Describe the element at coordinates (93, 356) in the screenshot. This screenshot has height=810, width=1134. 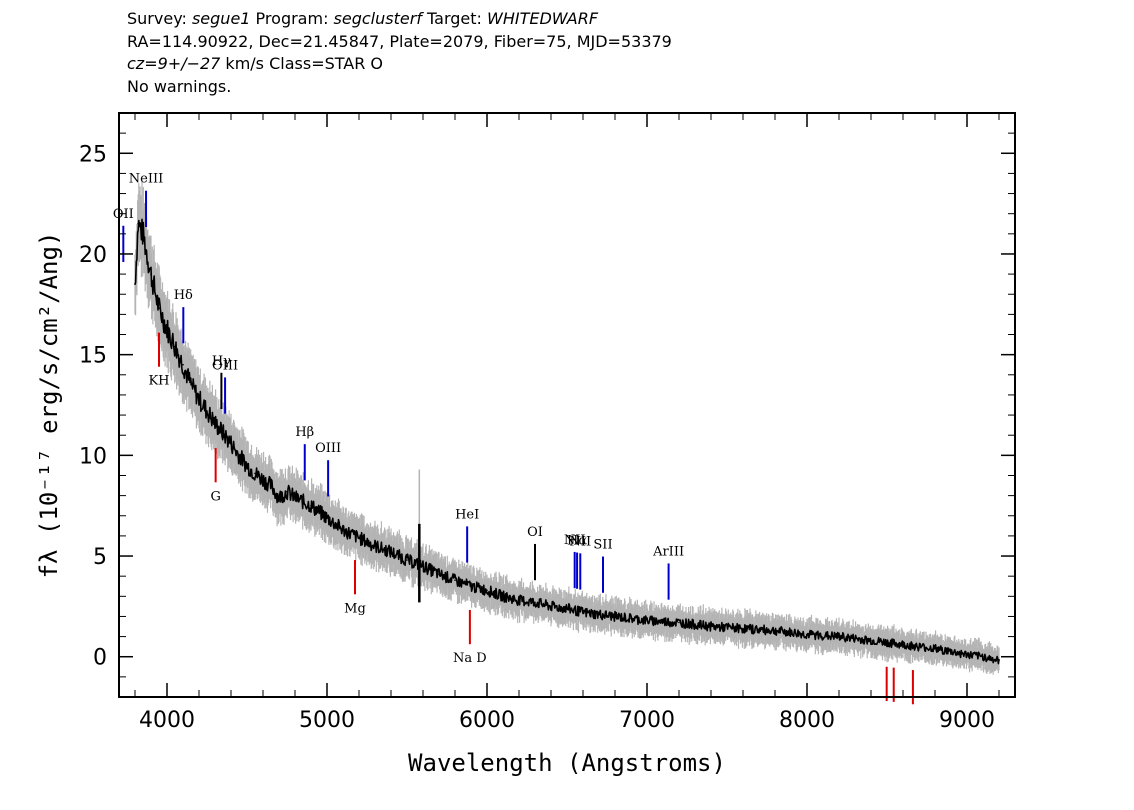
I see `y-tick-label: 15` at that location.